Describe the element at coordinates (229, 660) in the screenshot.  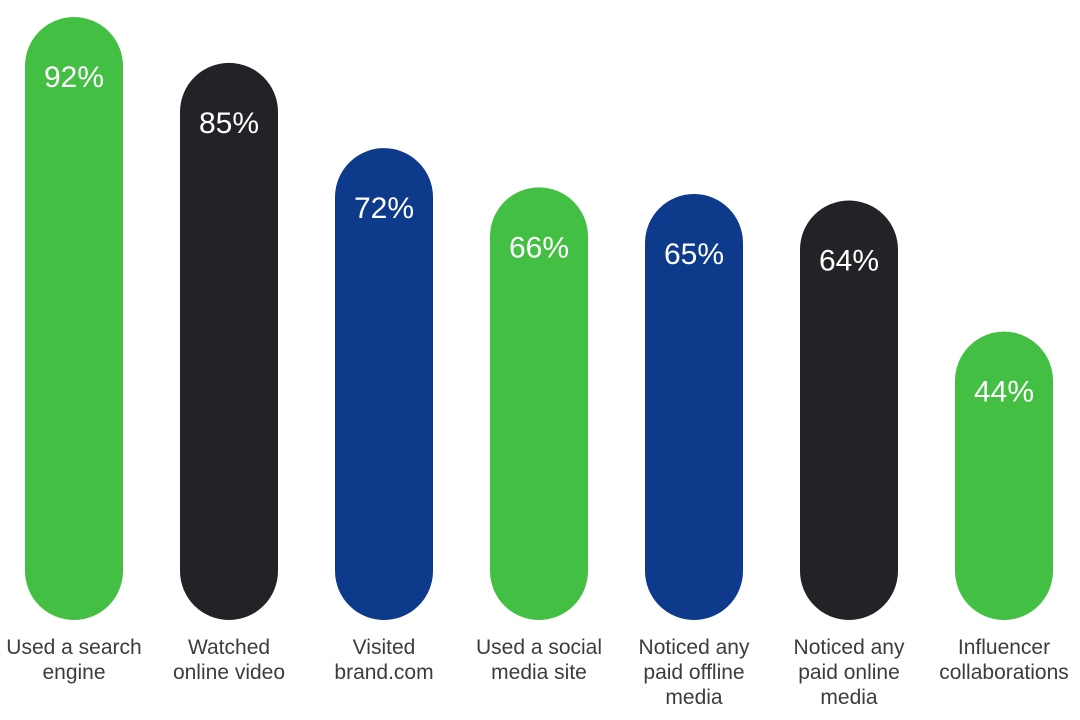
I see `category-label: Watched online video` at that location.